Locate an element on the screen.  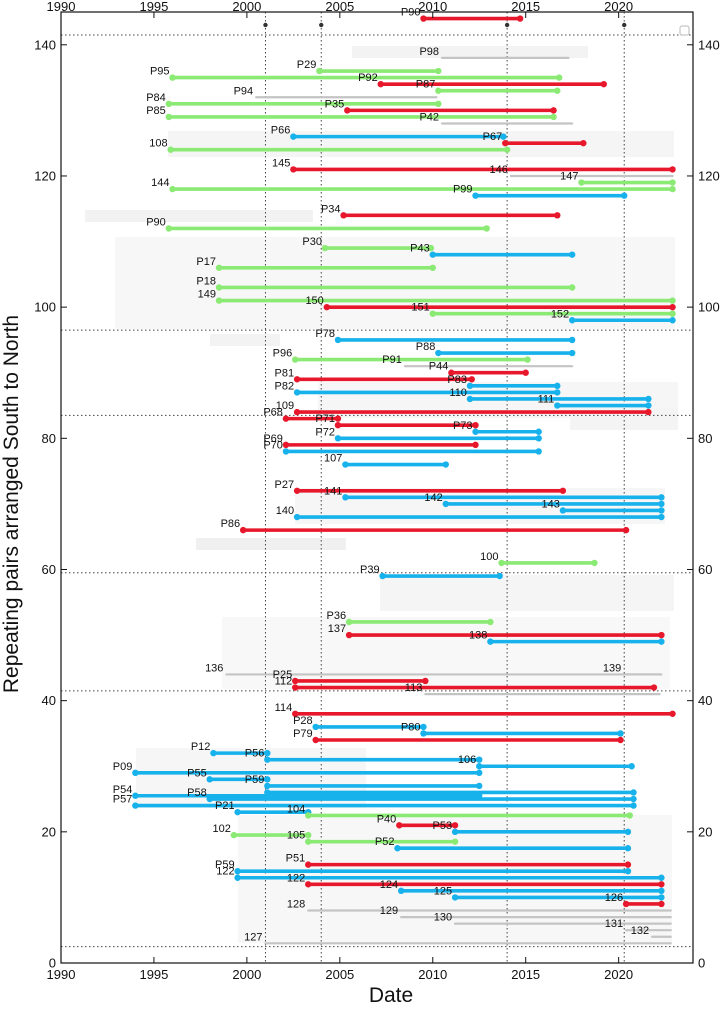
pair-label-87: 122 is located at coordinates (296, 878).